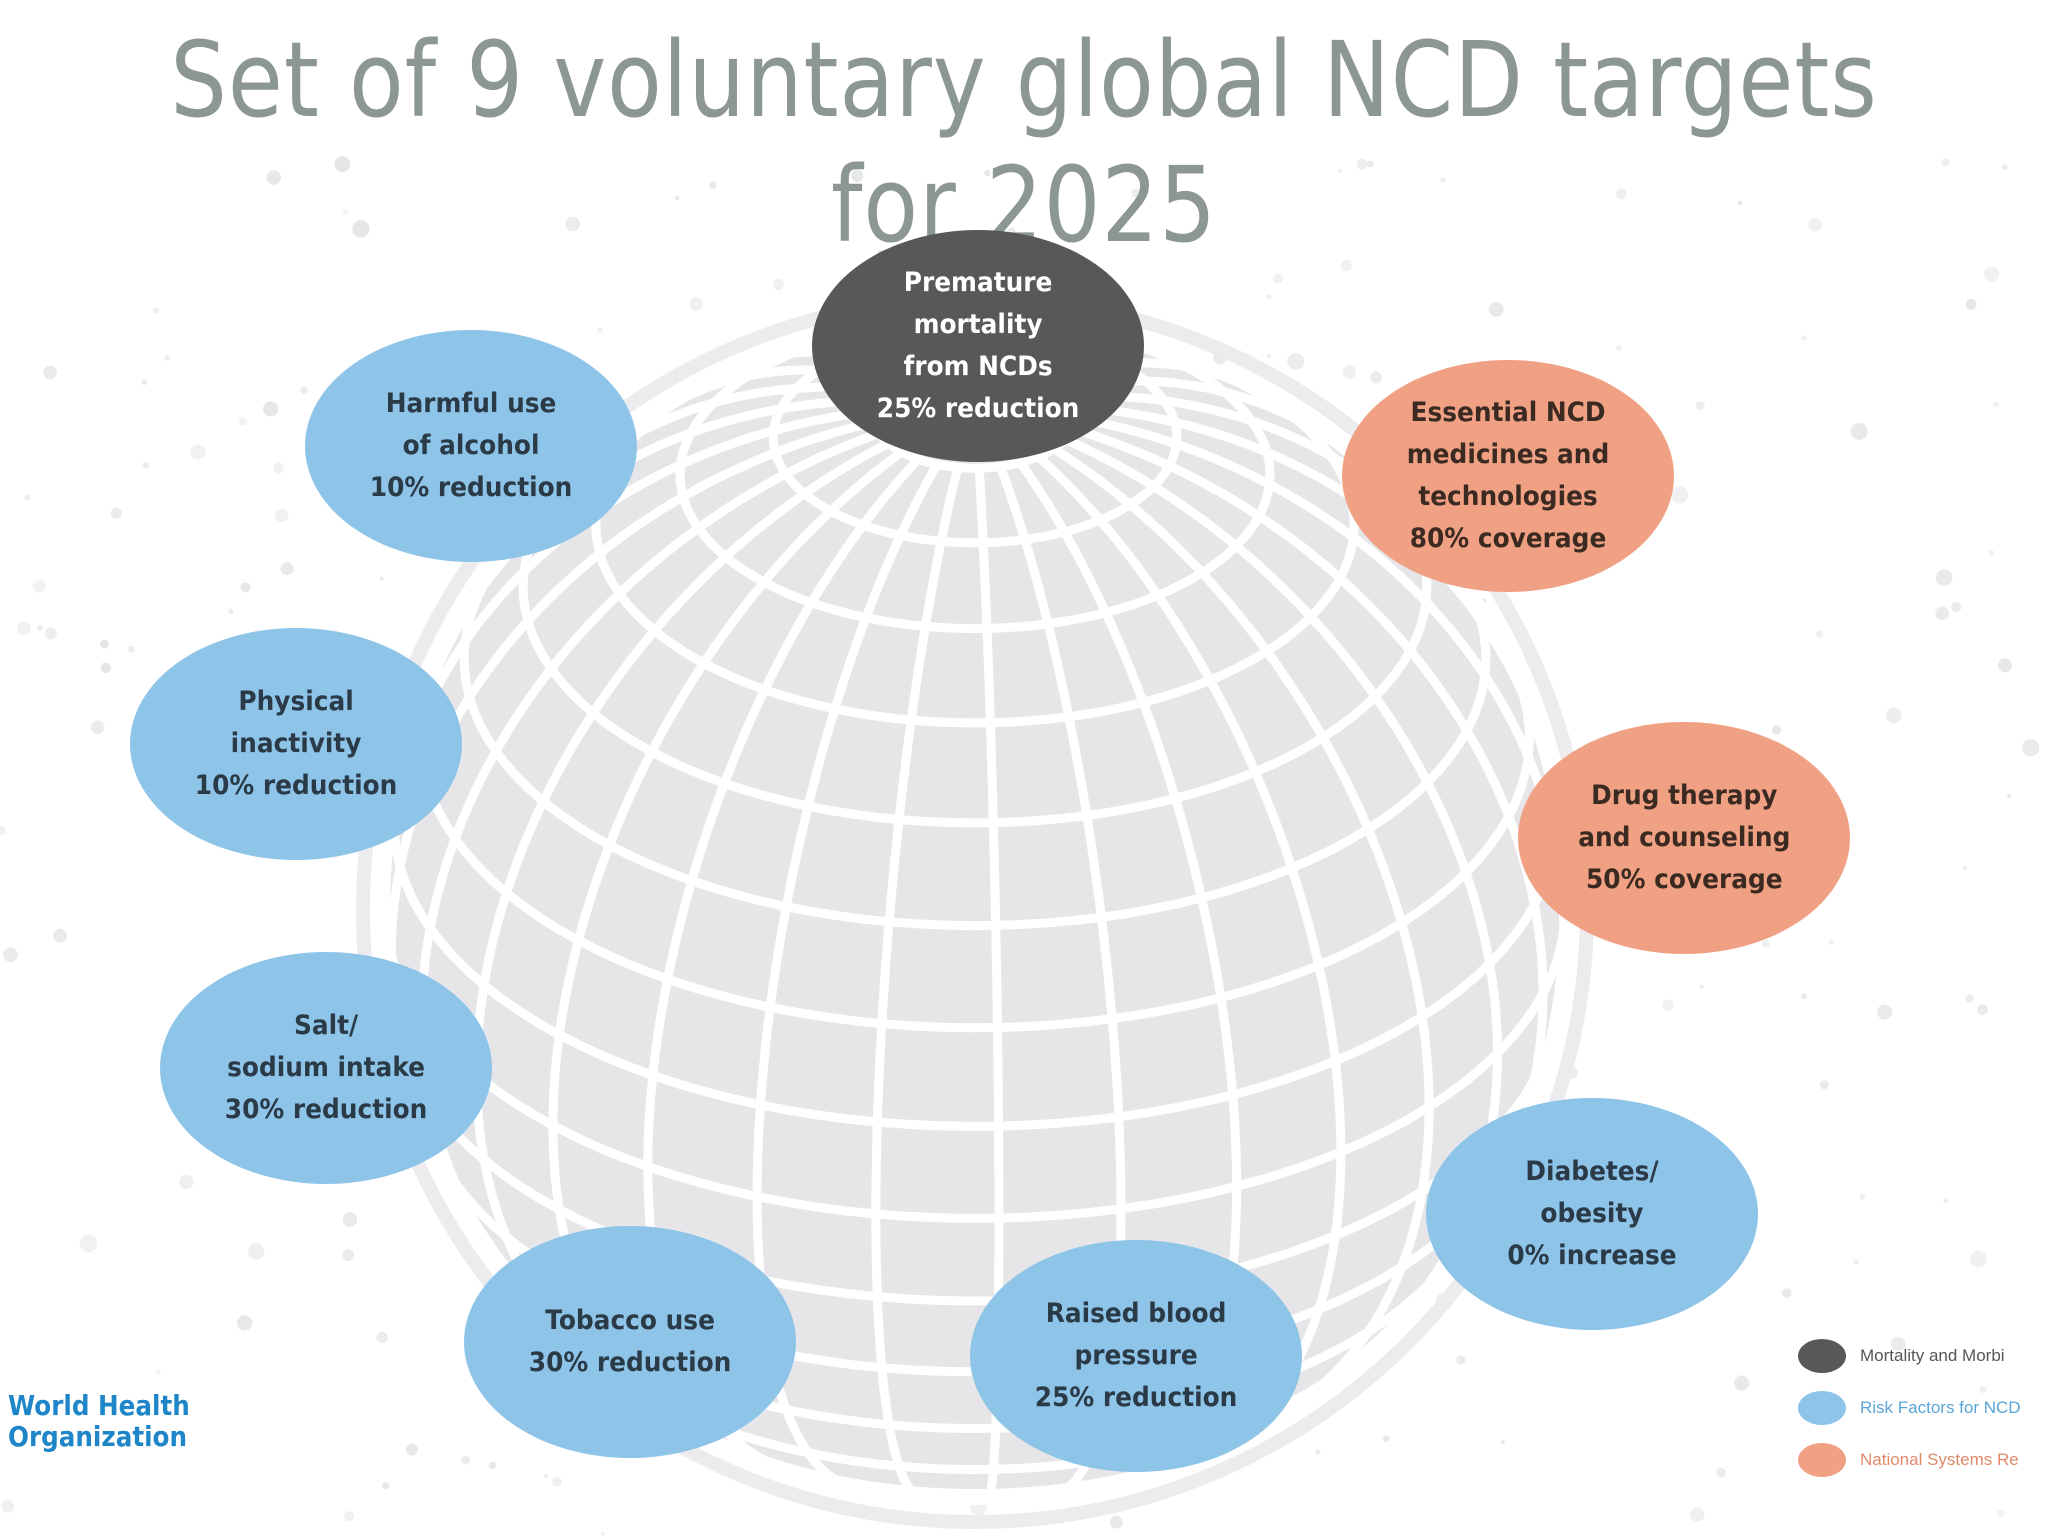 Image resolution: width=2048 pixels, height=1536 pixels. I want to click on logo-line-1: World Health, so click(99, 1405).